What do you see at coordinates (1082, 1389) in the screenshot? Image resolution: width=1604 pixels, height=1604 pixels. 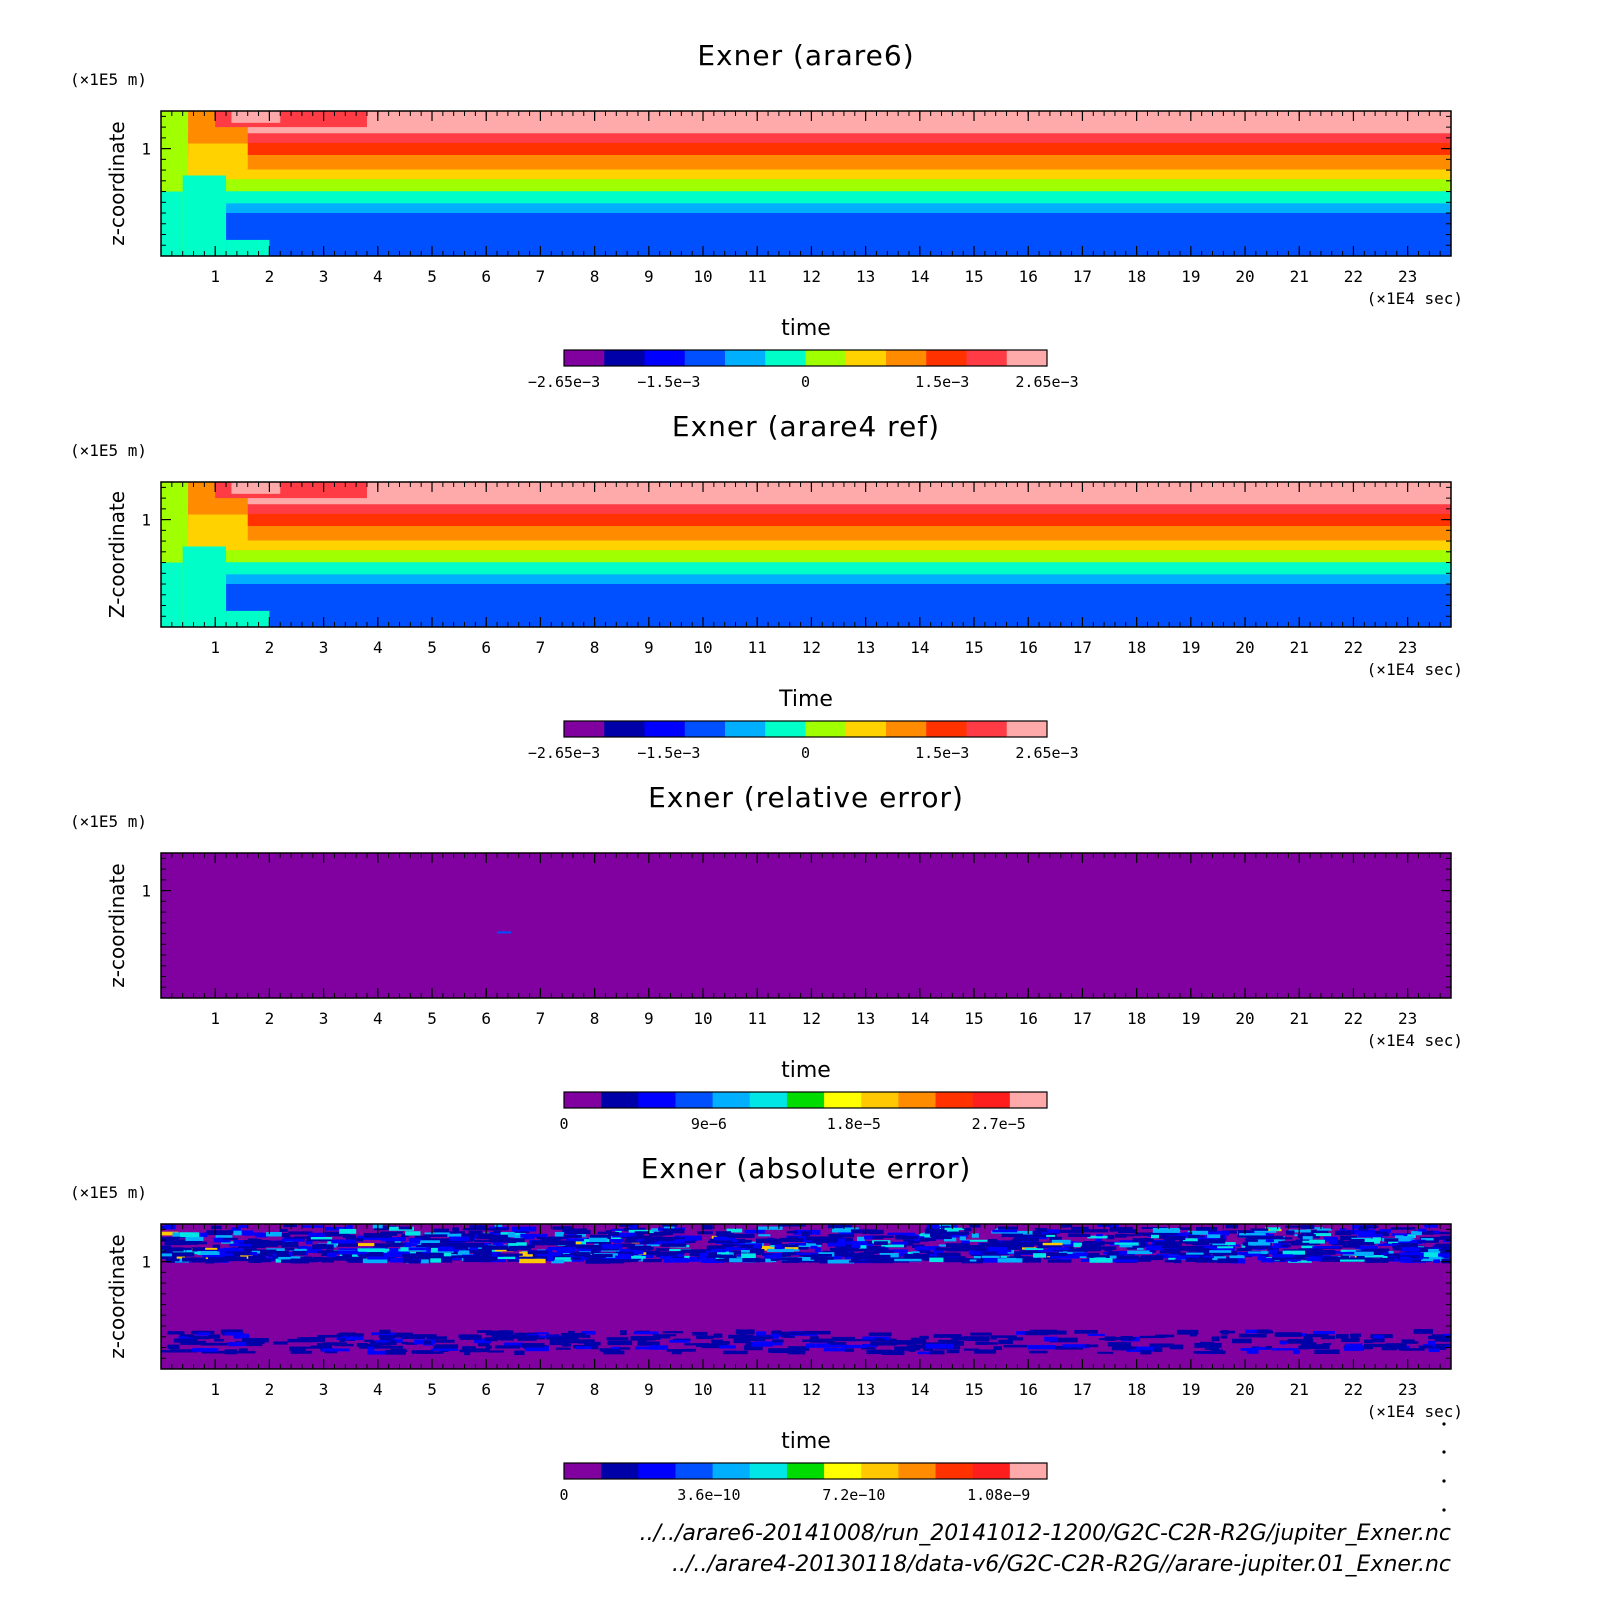 I see `x-tick-label: 17` at bounding box center [1082, 1389].